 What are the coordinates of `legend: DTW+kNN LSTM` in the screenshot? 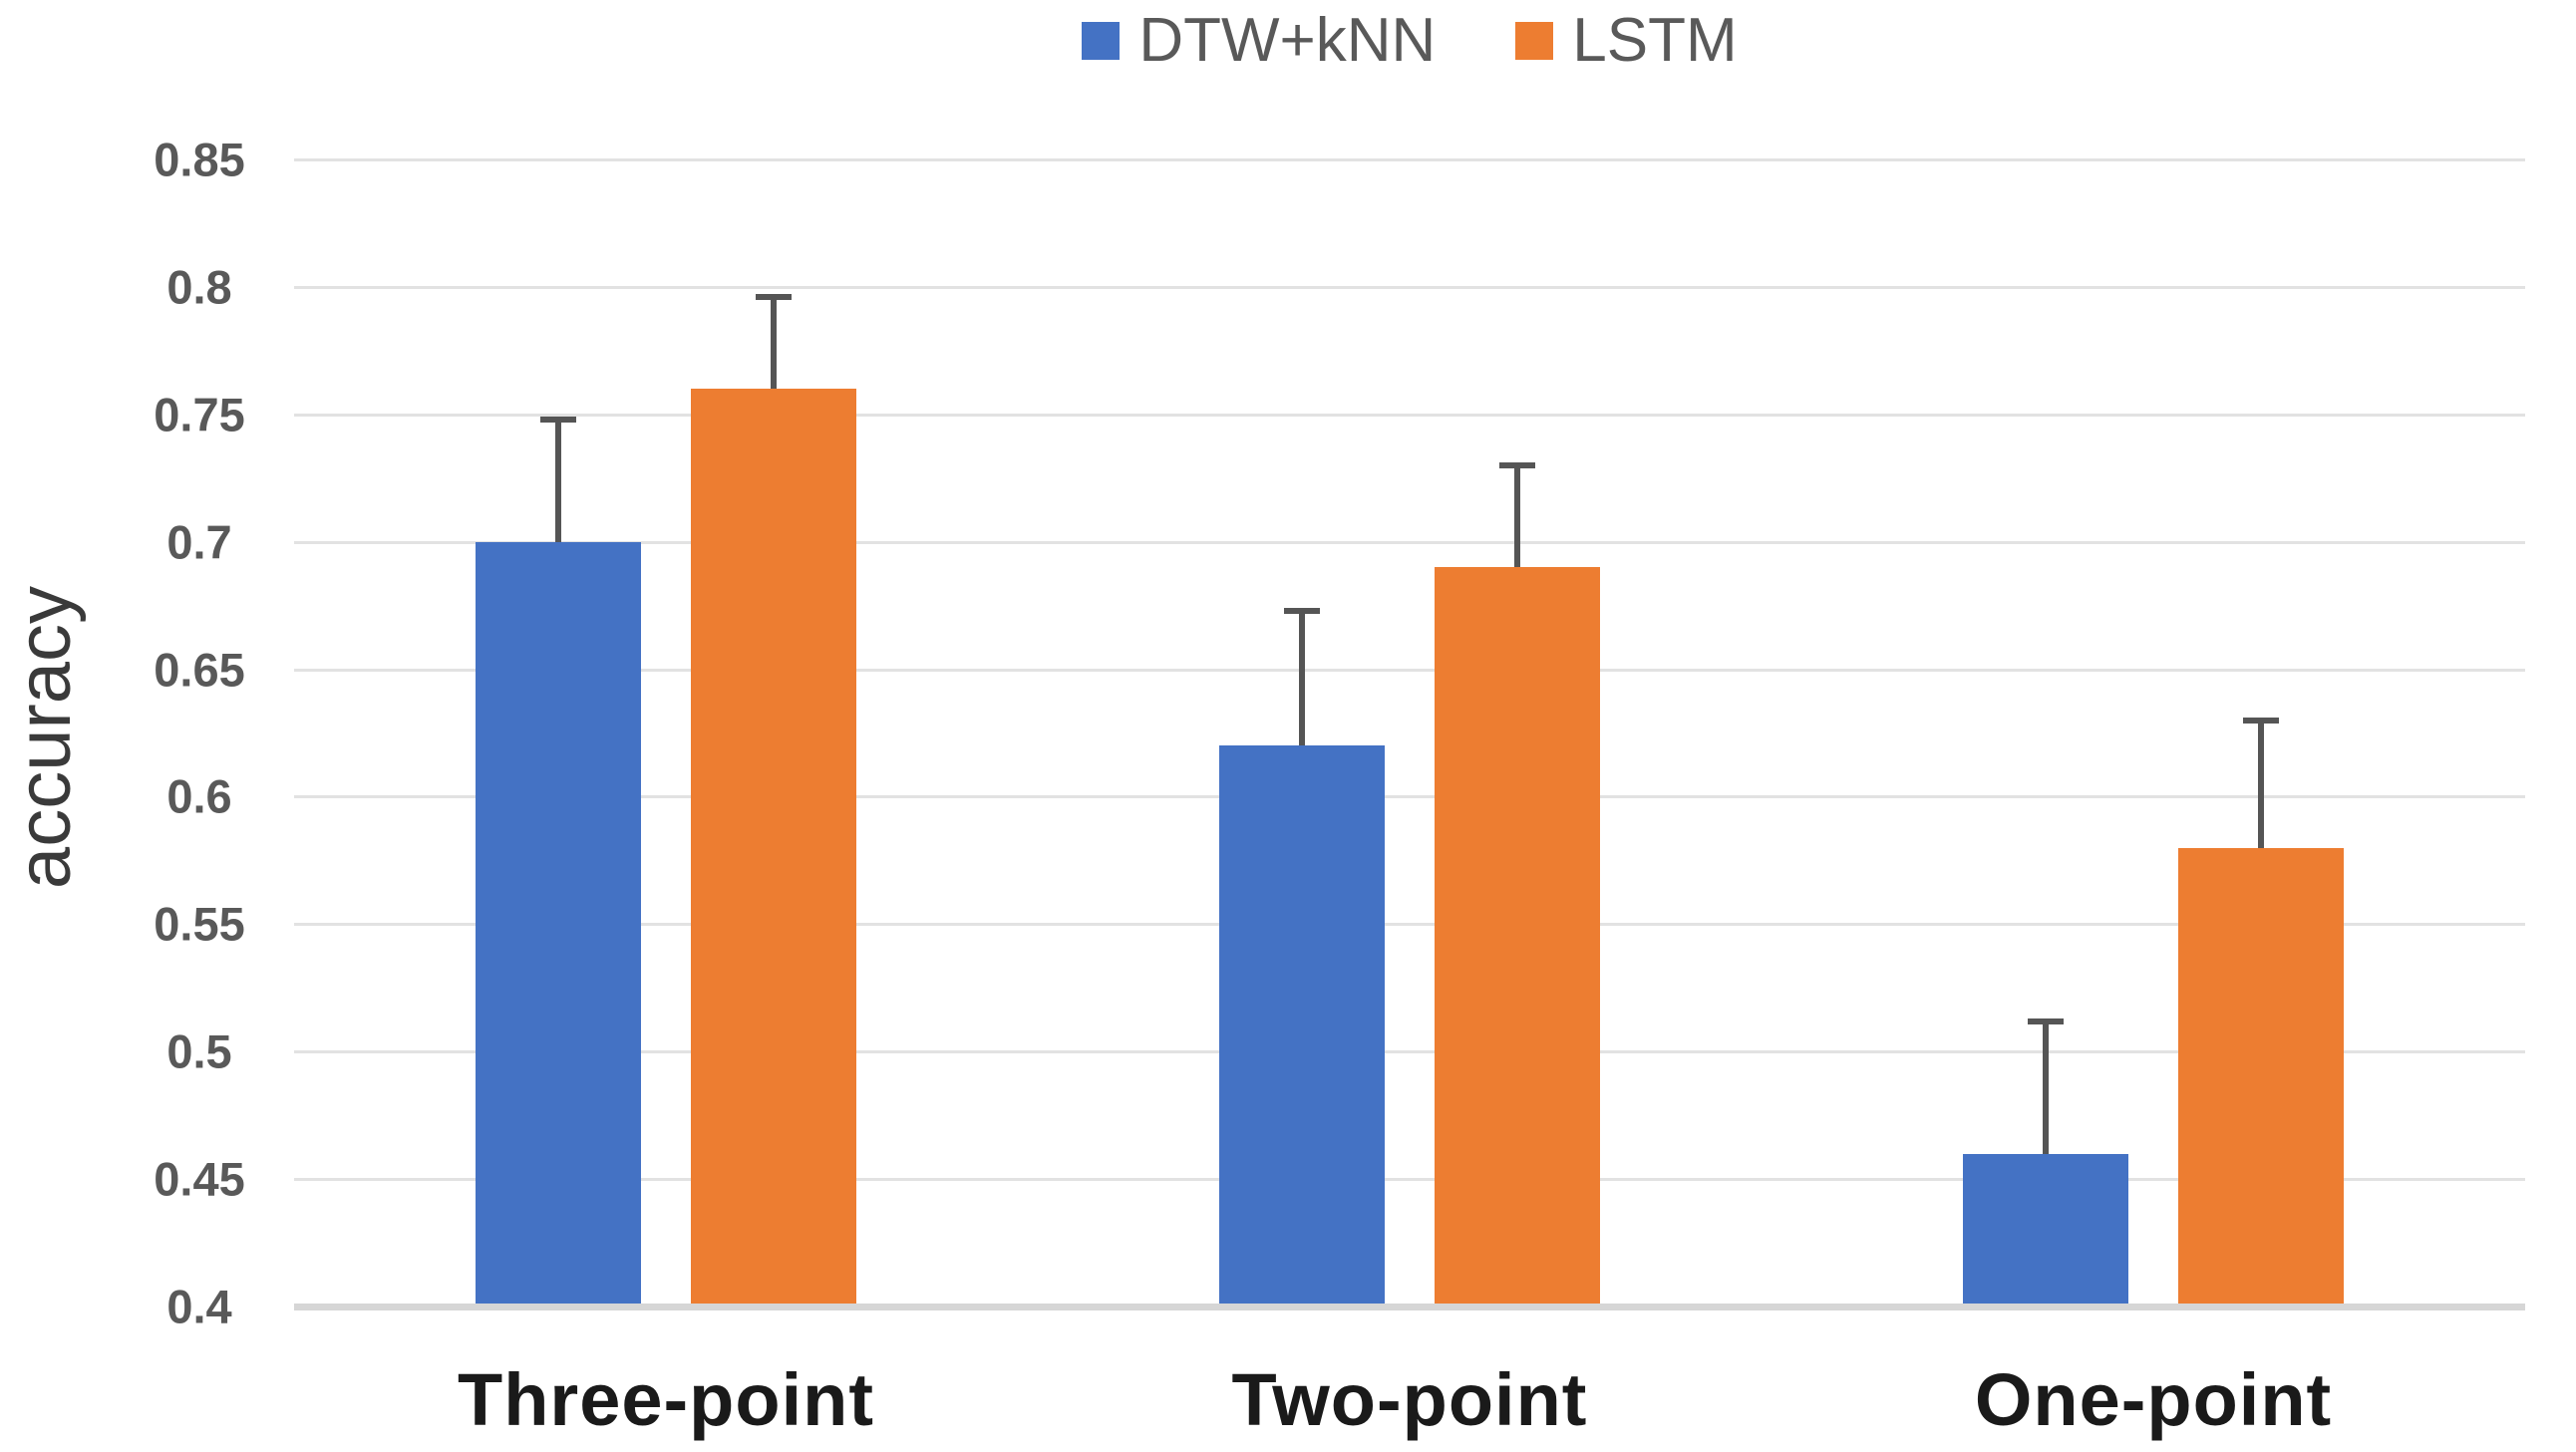 It's located at (1409, 41).